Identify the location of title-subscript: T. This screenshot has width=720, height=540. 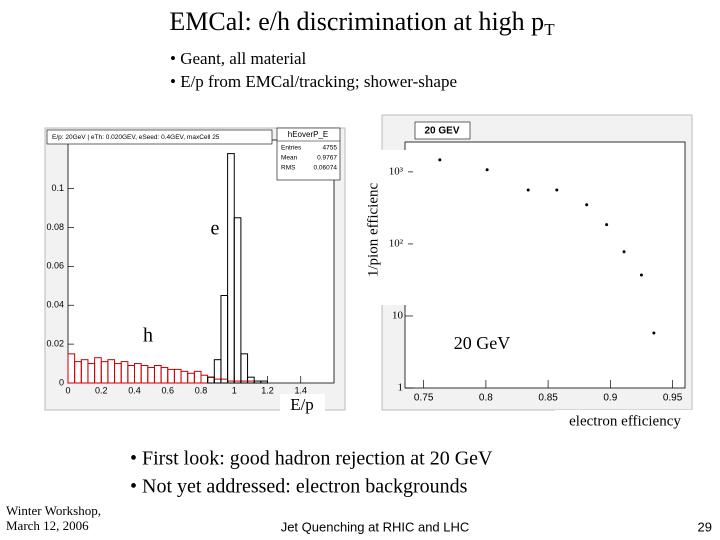
(549, 29).